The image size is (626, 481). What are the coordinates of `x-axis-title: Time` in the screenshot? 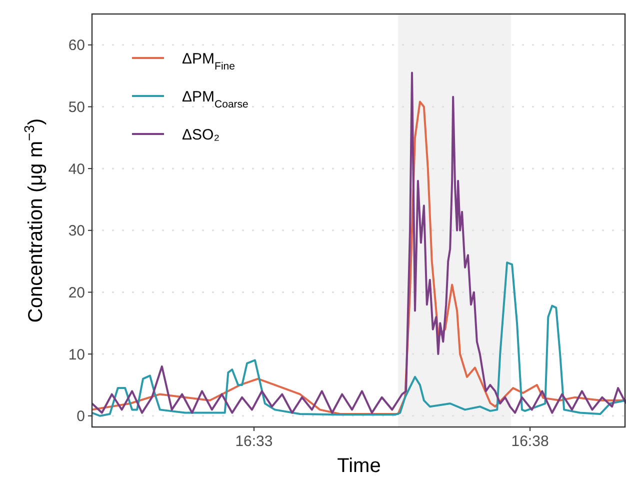 It's located at (359, 466).